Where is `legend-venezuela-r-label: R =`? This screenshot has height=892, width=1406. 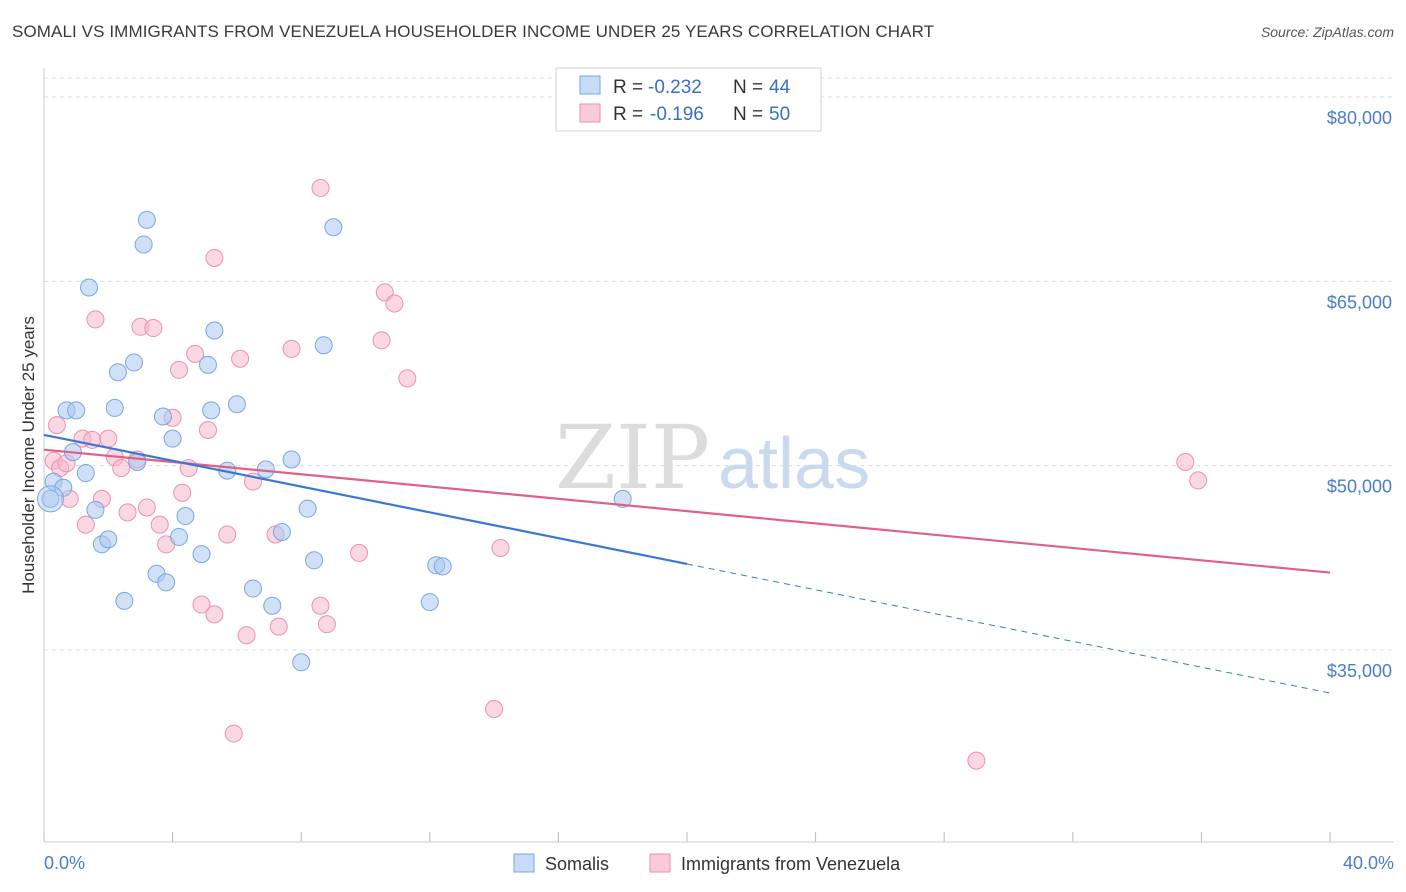
legend-venezuela-r-label: R = is located at coordinates (628, 114).